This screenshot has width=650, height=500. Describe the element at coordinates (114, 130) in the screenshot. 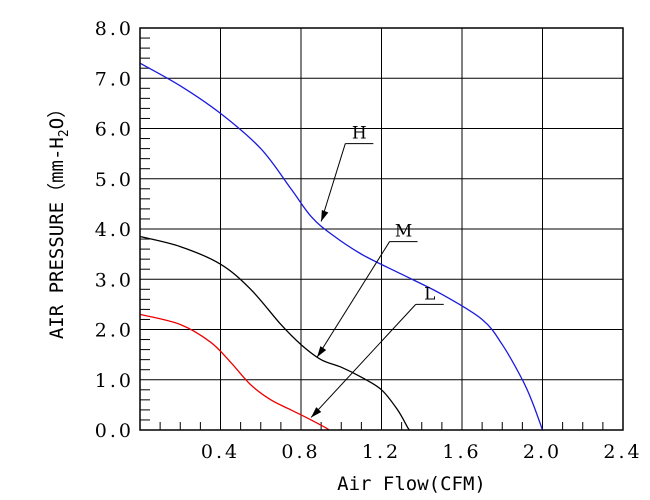

I see `y-tick-label: 6.0` at that location.